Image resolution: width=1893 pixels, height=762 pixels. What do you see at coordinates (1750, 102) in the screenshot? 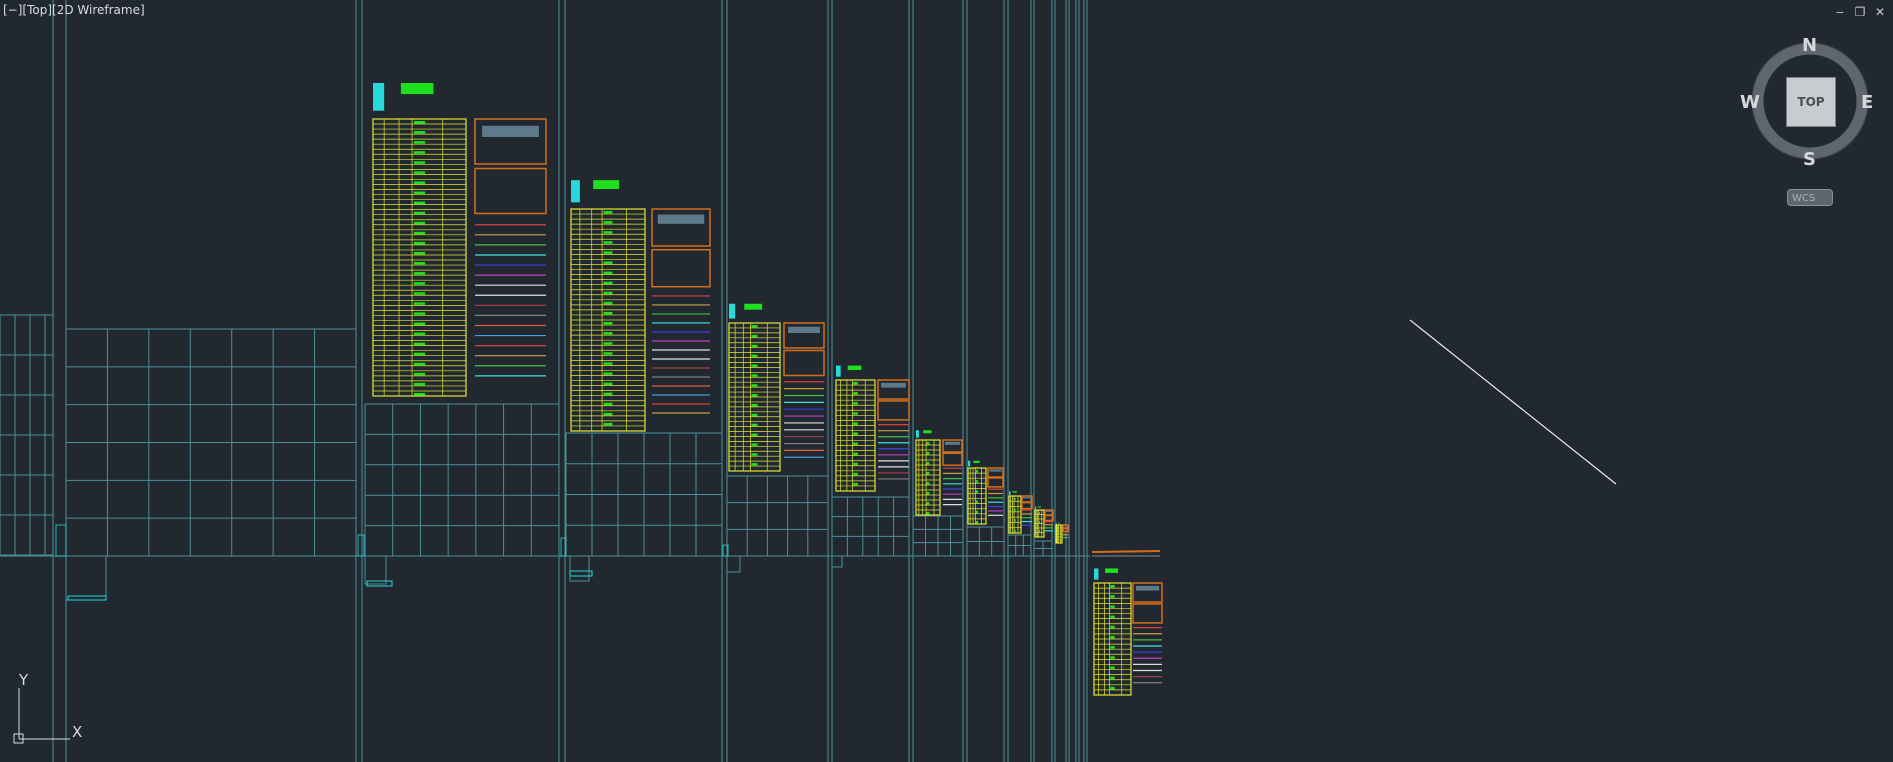
I see `compass-west: W` at bounding box center [1750, 102].